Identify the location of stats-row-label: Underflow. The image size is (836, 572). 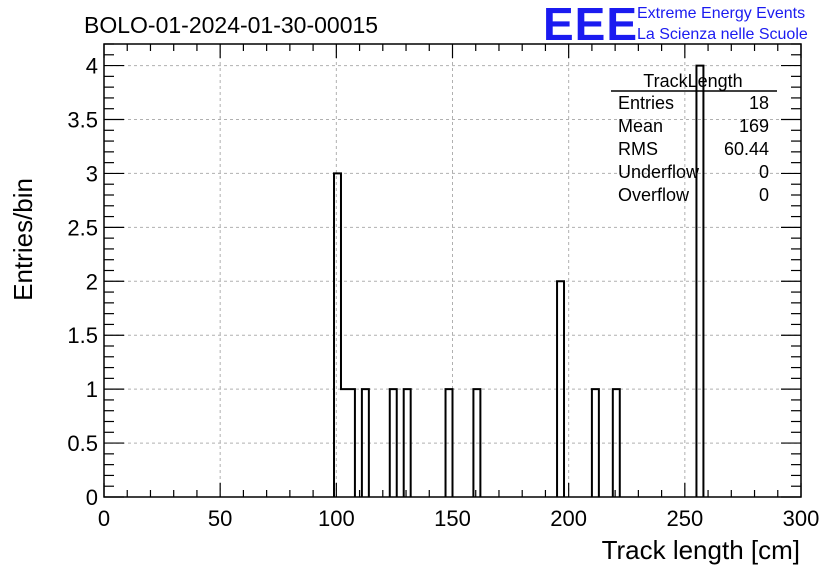
(659, 172).